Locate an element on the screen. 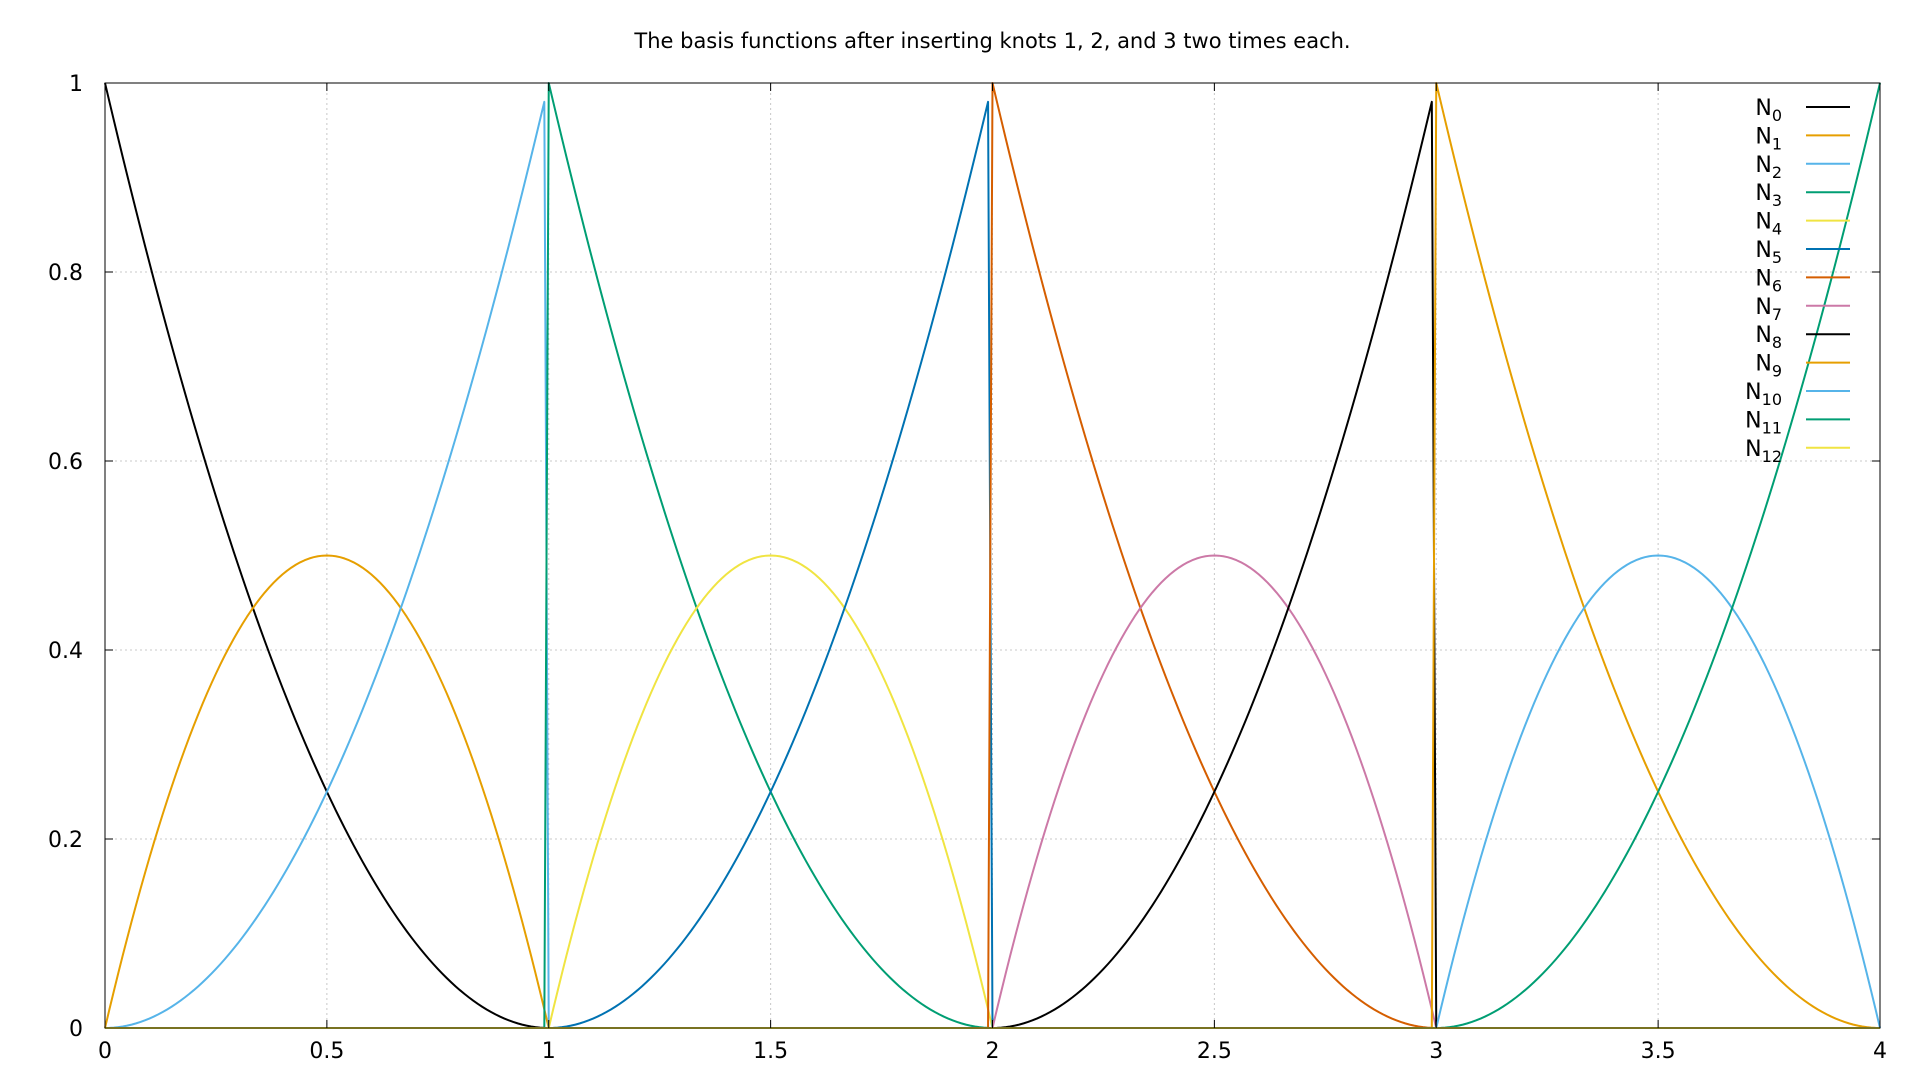 This screenshot has height=1080, width=1920. legend-label-n11: N11 is located at coordinates (1763, 422).